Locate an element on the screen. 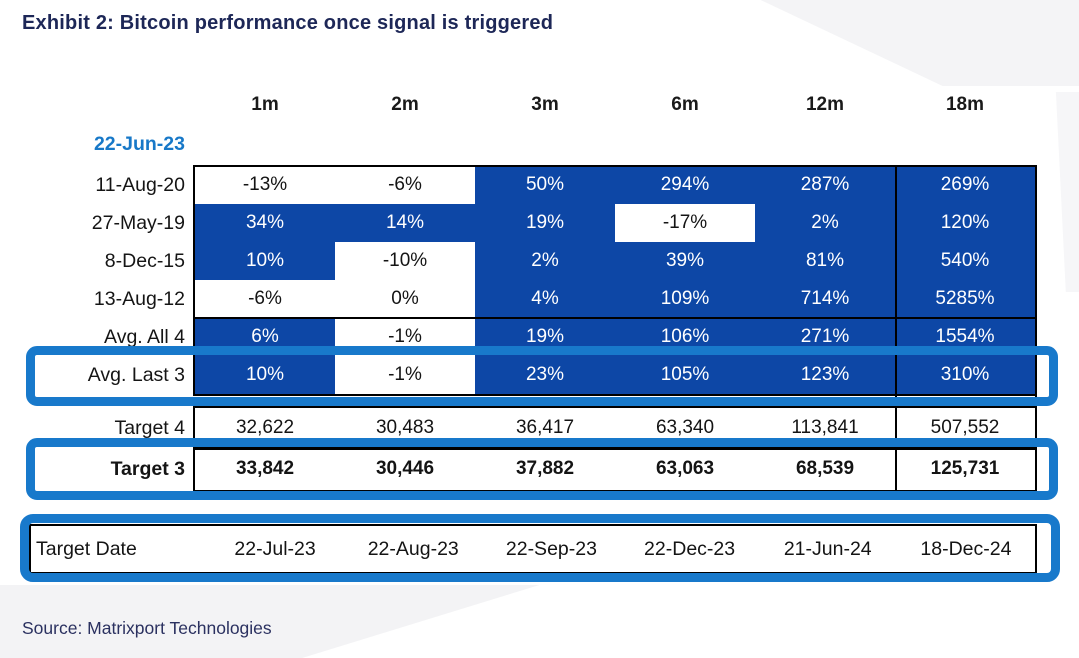 This screenshot has height=658, width=1079. value-cell: 23% is located at coordinates (545, 375).